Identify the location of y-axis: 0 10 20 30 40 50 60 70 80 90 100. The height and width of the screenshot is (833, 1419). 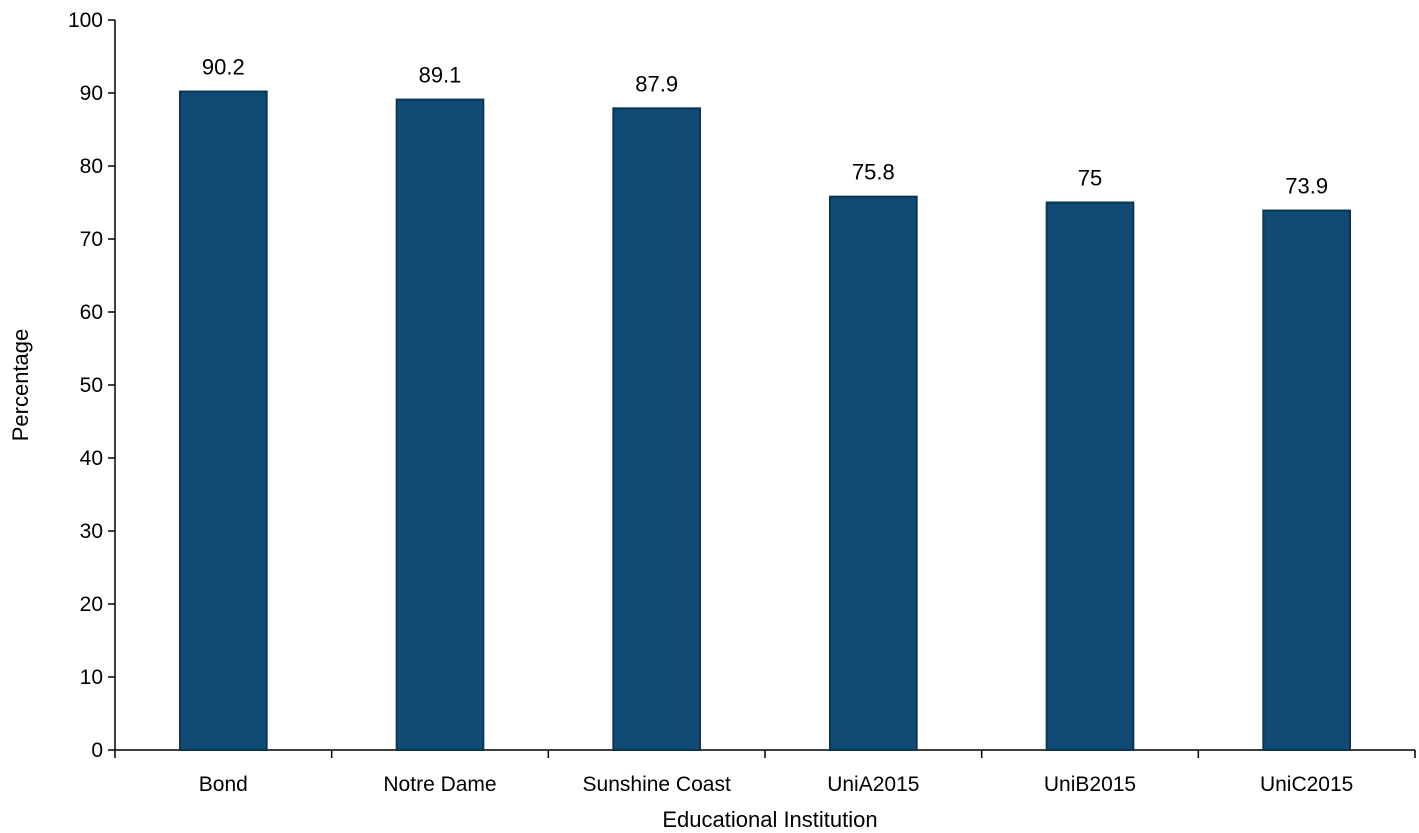
(92, 385).